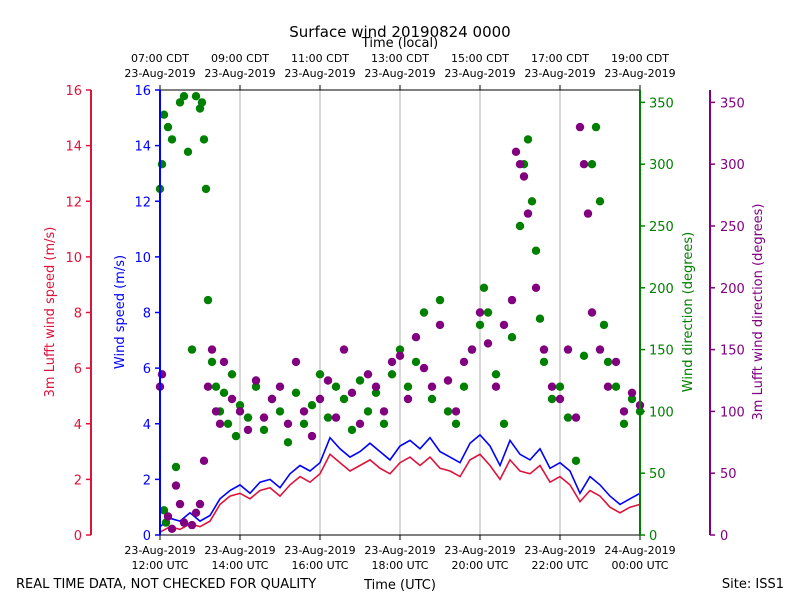 This screenshot has height=600, width=800. I want to click on top-tick-date-4: 23-Aug-2019, so click(479, 73).